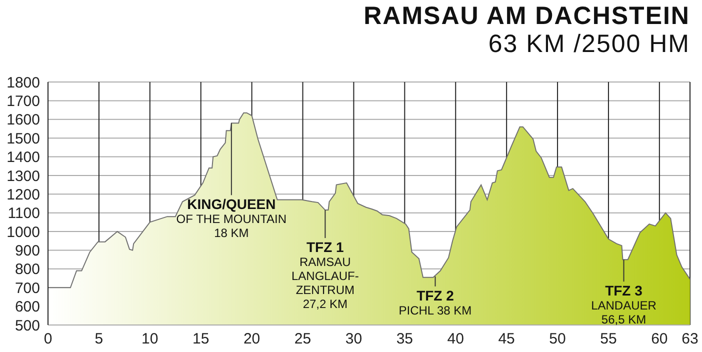 This screenshot has height=352, width=702. I want to click on y-tick-label: 1400, so click(23, 157).